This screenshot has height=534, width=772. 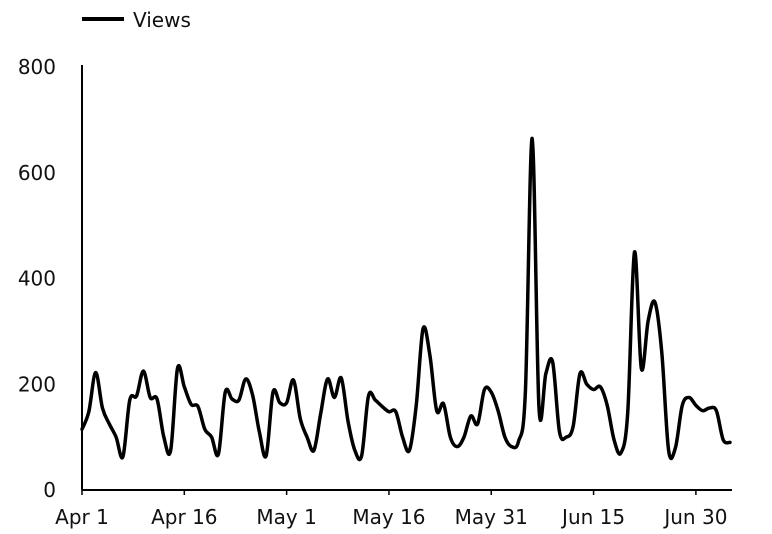 What do you see at coordinates (37, 67) in the screenshot?
I see `y-tick-label: 800` at bounding box center [37, 67].